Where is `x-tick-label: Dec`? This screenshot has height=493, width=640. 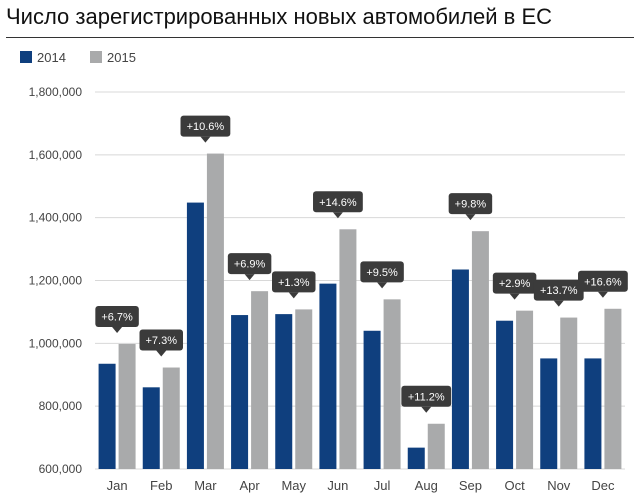 x-tick-label: Dec is located at coordinates (603, 485).